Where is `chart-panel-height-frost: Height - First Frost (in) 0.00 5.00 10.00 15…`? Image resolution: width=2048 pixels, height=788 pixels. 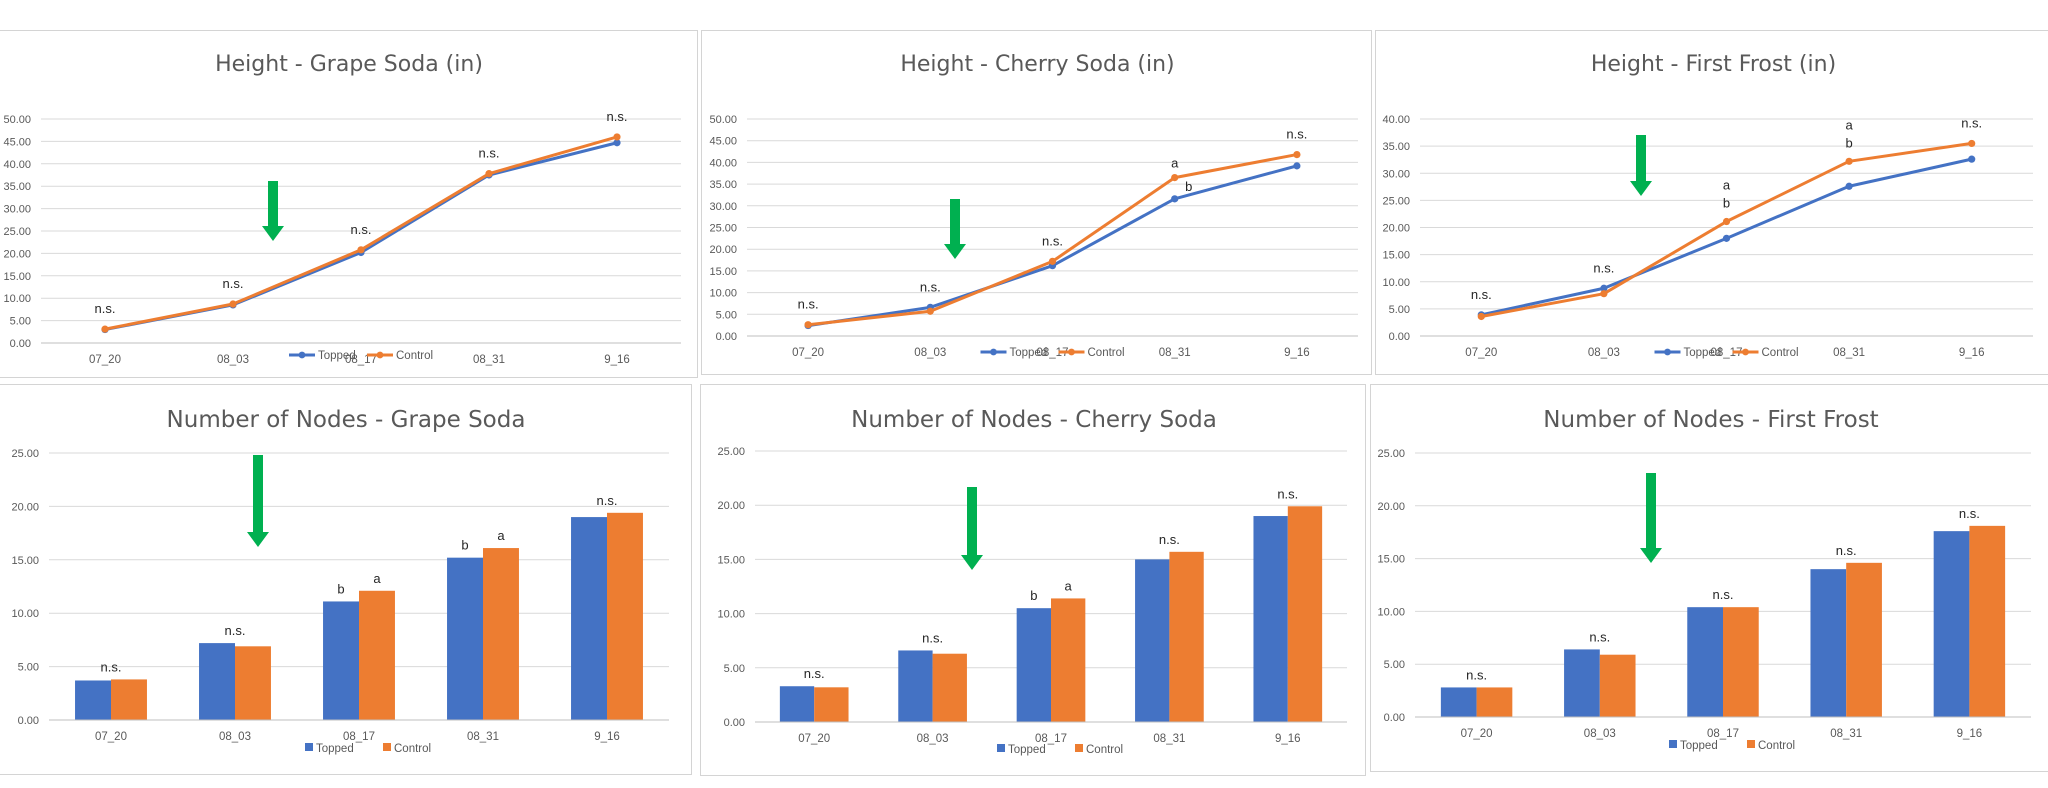 chart-panel-height-frost: Height - First Frost (in) 0.00 5.00 10.00 15… is located at coordinates (1711, 202).